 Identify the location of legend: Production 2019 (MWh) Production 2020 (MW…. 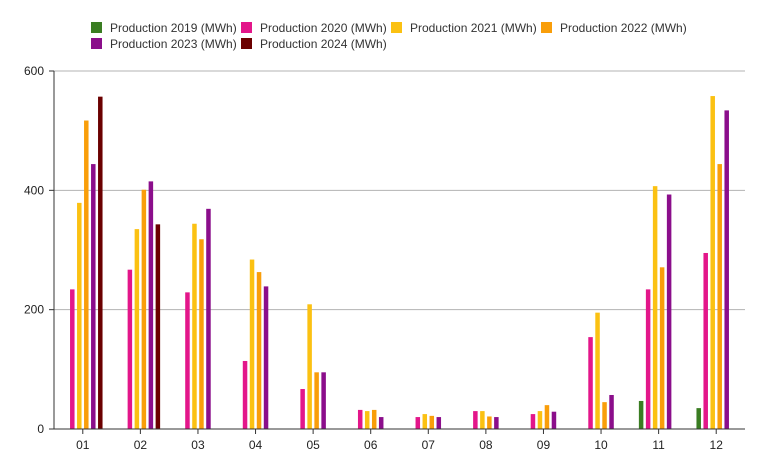
(389, 36).